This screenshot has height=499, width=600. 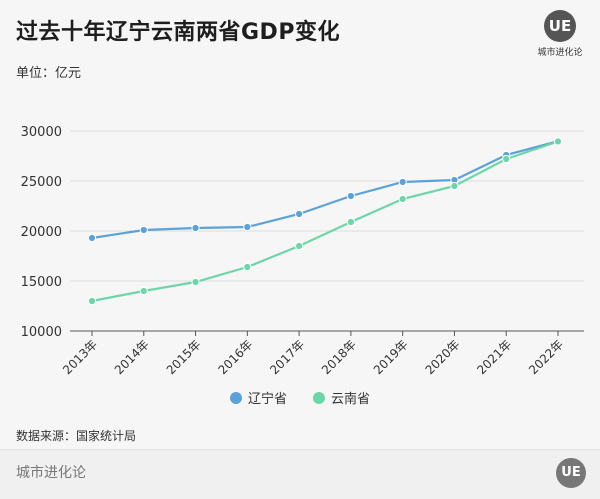 What do you see at coordinates (76, 436) in the screenshot?
I see `data-source: 数据来源：国家统计局` at bounding box center [76, 436].